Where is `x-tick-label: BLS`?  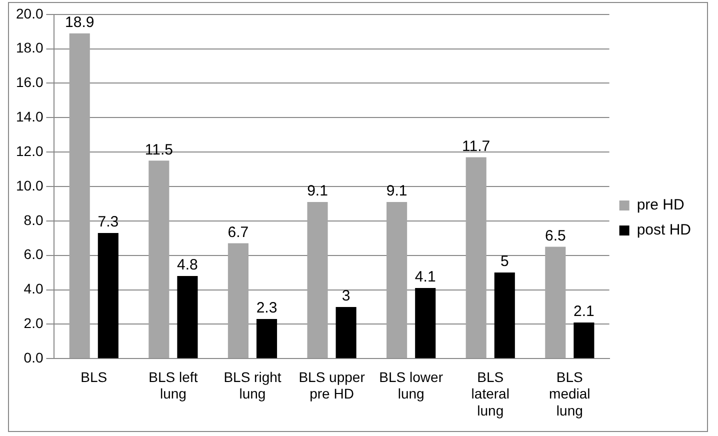 x-tick-label: BLS is located at coordinates (94, 376).